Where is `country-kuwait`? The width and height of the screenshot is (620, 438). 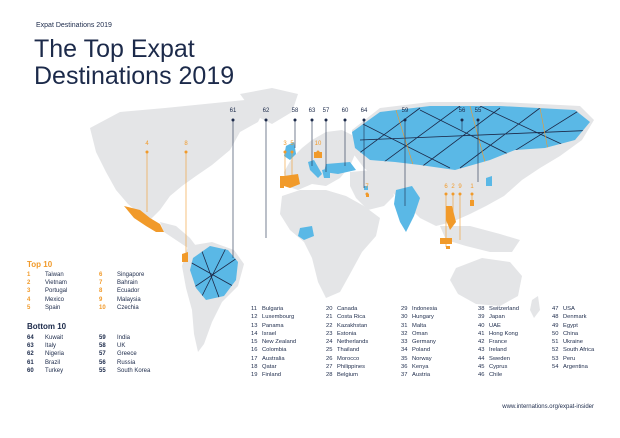
country-kuwait is located at coordinates (366, 188).